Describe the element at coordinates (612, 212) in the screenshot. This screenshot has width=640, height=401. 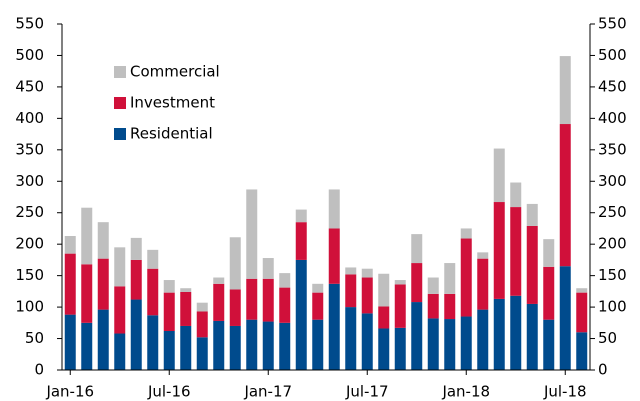
I see `y2-tick-label: 250` at that location.